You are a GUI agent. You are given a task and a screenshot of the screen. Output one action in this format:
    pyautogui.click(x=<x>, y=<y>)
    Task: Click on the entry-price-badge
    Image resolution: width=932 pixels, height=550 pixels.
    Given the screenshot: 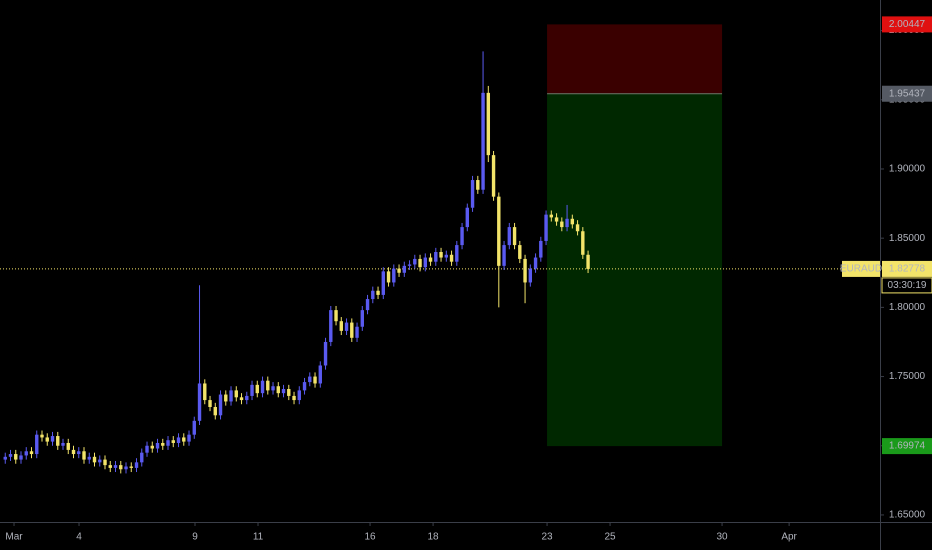 What is the action you would take?
    pyautogui.click(x=907, y=93)
    